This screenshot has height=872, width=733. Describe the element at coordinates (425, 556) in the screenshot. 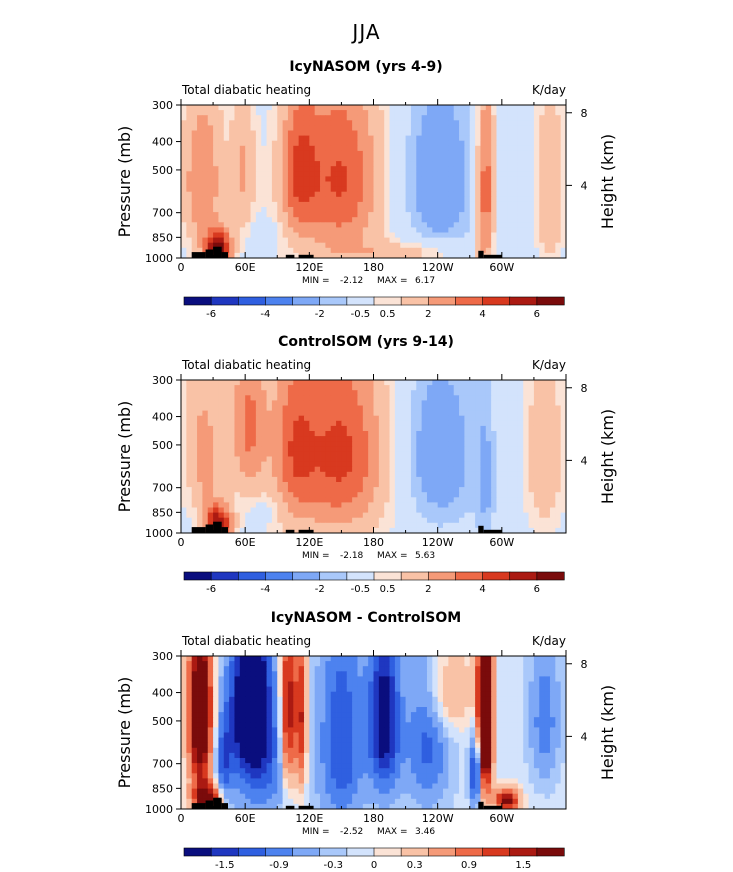

I see `max-value: 5.63` at that location.